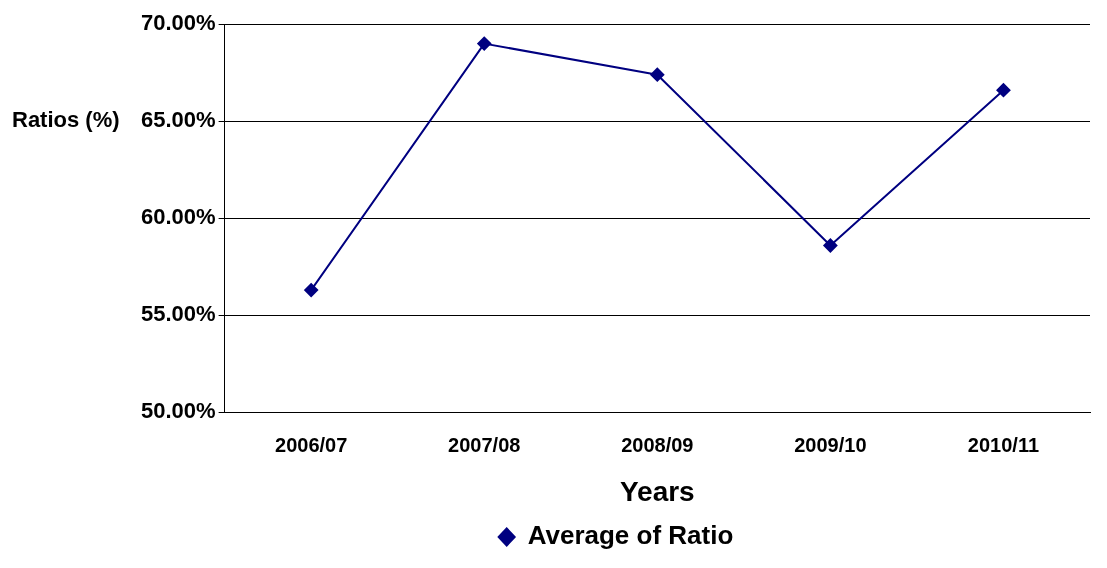  Describe the element at coordinates (657, 491) in the screenshot. I see `x-axis-title: Years` at that location.